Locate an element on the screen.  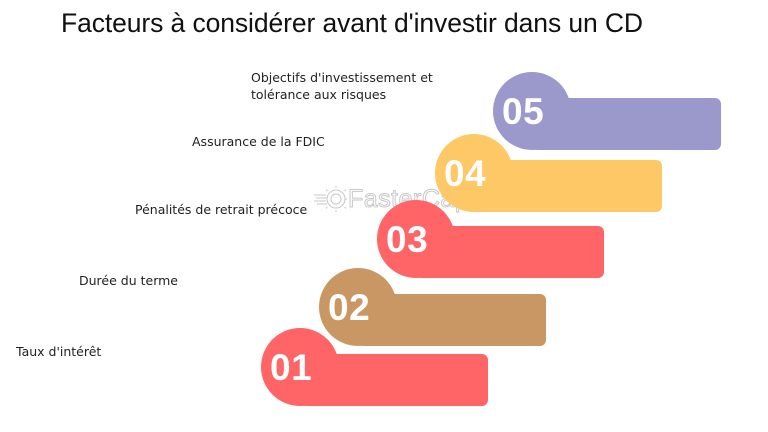
step-04-label: Assurance de la FDIC is located at coordinates (258, 141).